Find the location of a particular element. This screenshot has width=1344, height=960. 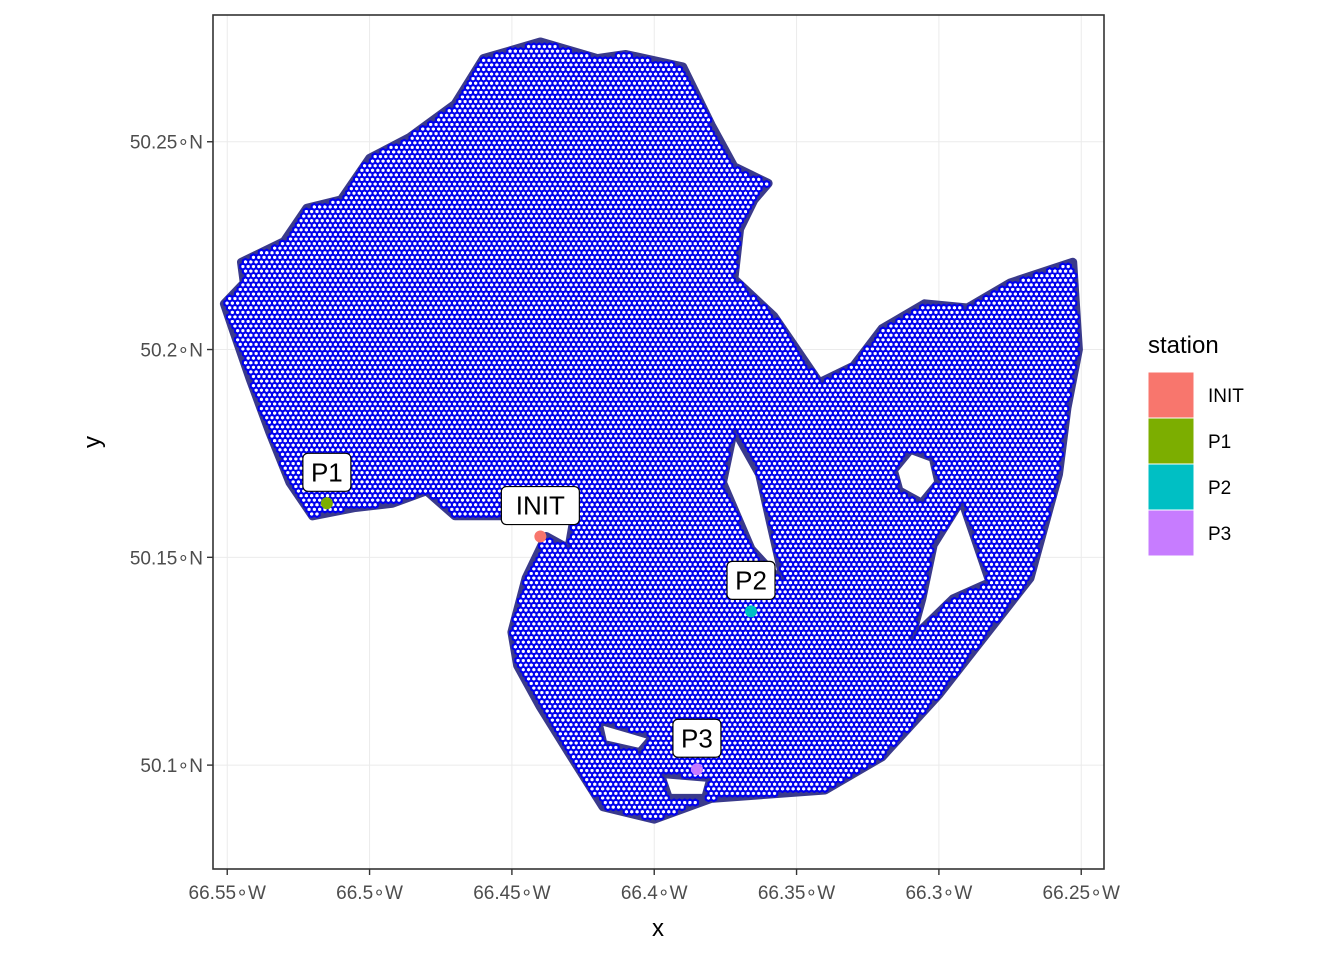

station-label-p3: P3 is located at coordinates (697, 738).